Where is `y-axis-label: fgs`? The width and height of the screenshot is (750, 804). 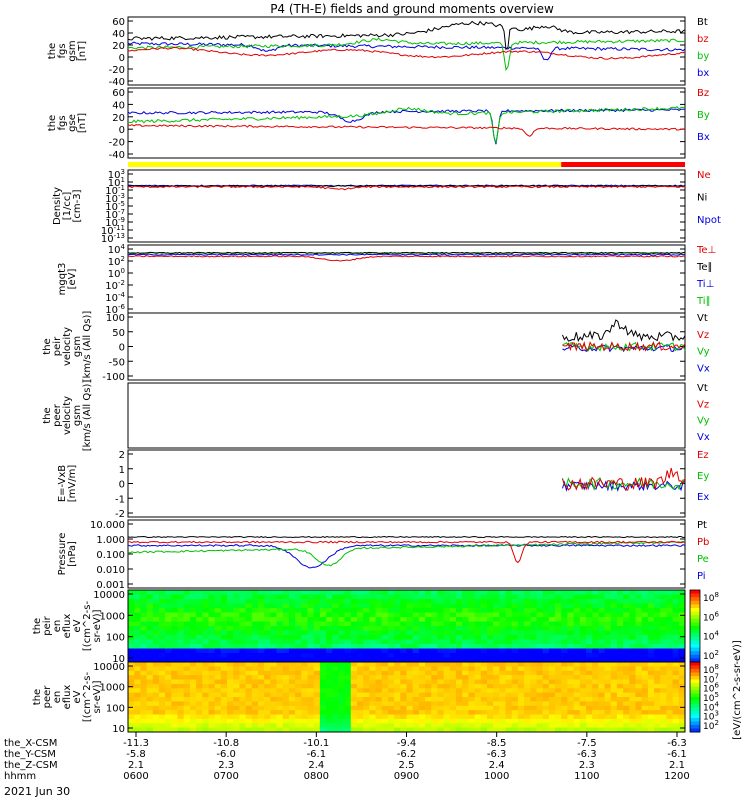
y-axis-label: fgs is located at coordinates (62, 122).